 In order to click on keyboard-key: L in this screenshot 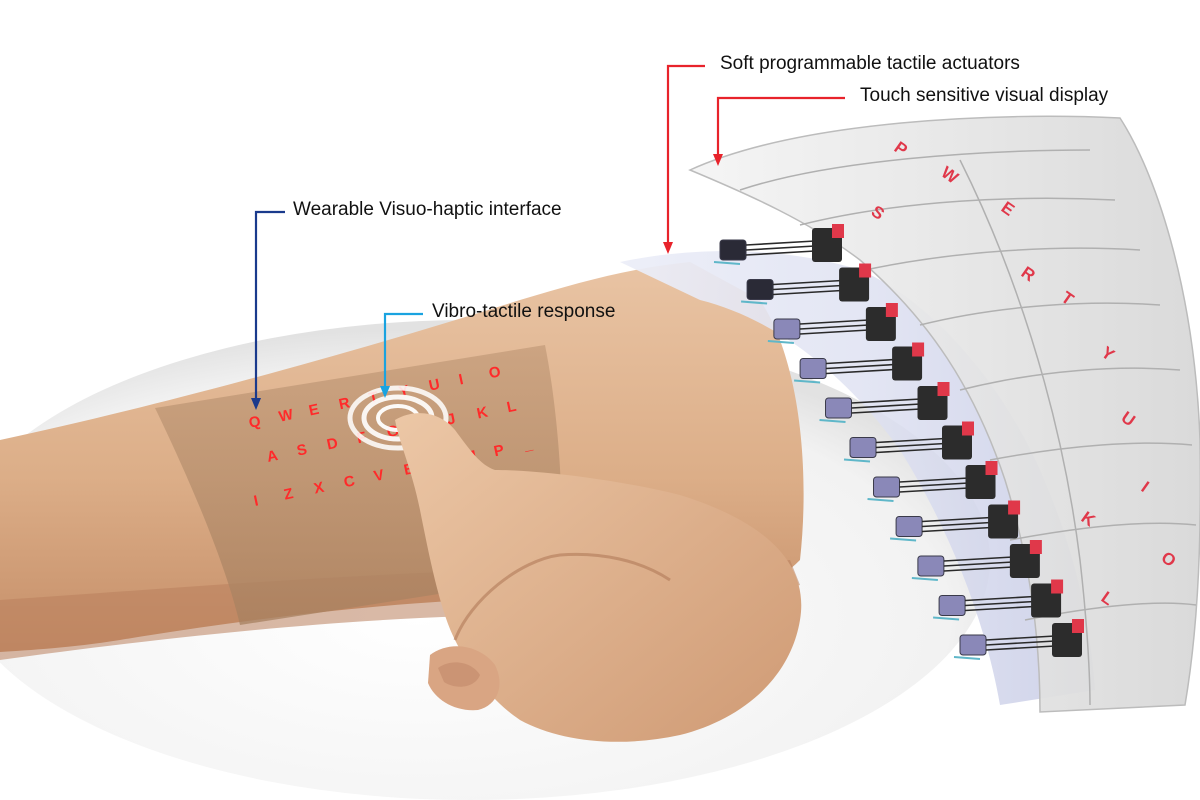, I will do `click(511, 407)`.